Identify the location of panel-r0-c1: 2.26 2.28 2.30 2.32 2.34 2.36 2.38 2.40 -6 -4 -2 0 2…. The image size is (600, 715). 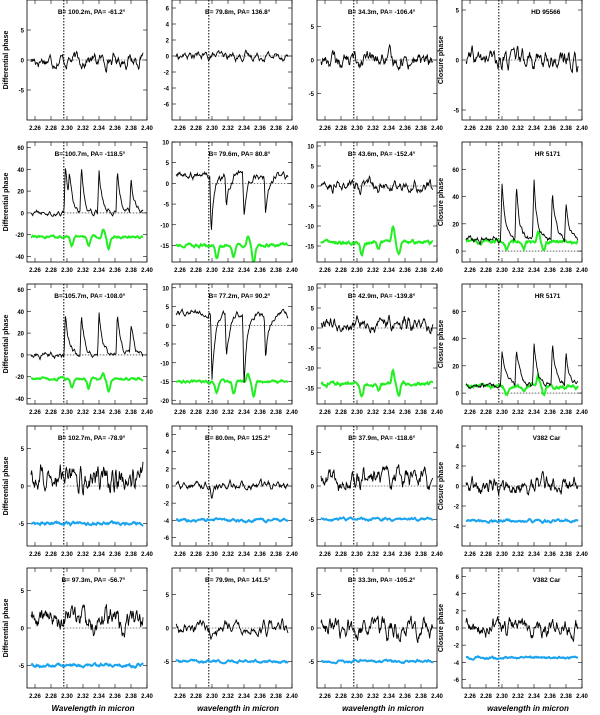
(231, 66).